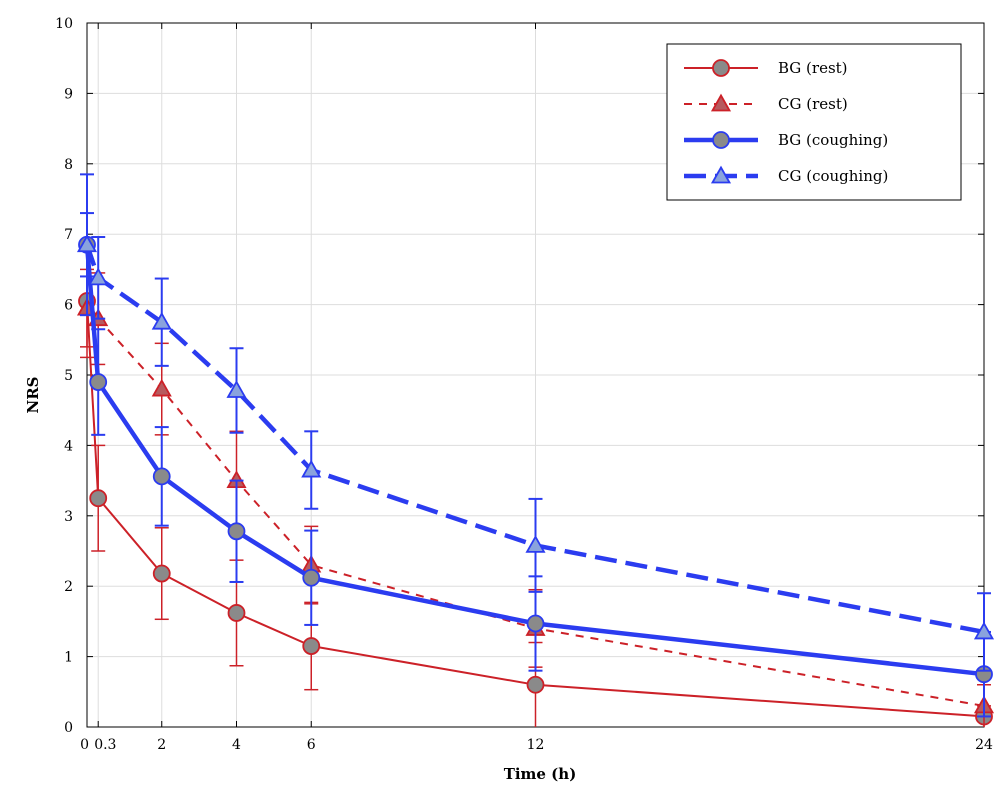  I want to click on y-tick-label: 9, so click(68, 94).